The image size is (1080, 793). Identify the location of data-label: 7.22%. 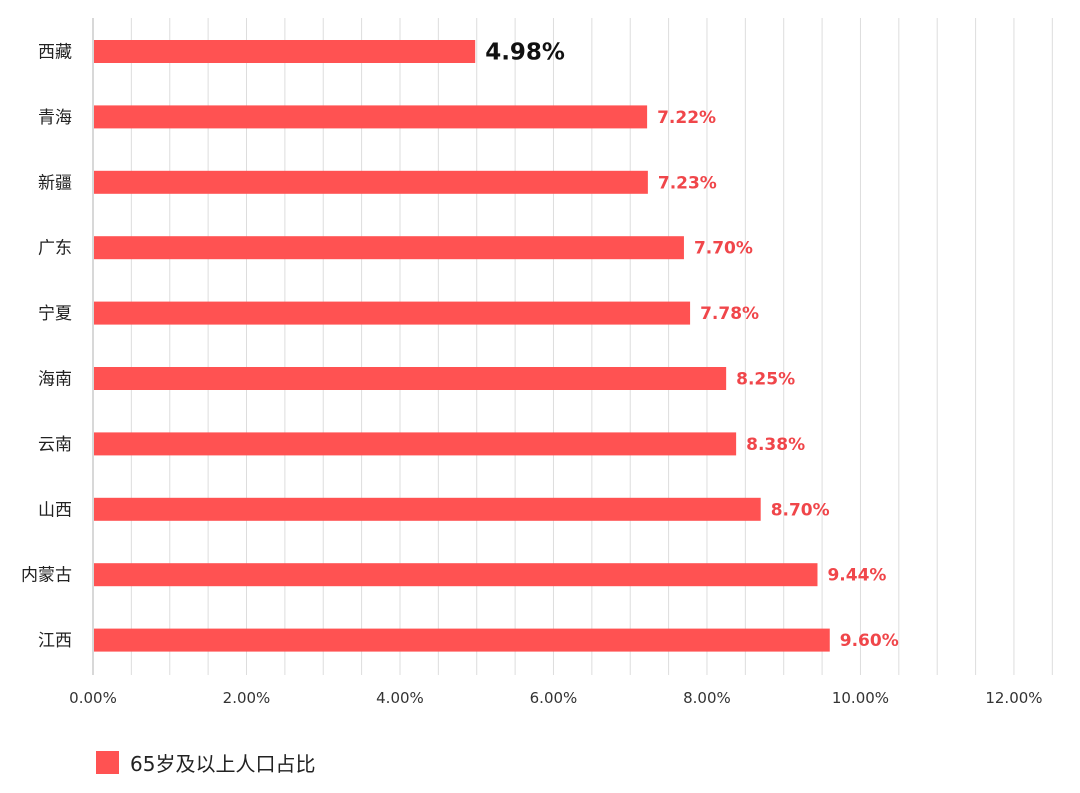
(686, 118).